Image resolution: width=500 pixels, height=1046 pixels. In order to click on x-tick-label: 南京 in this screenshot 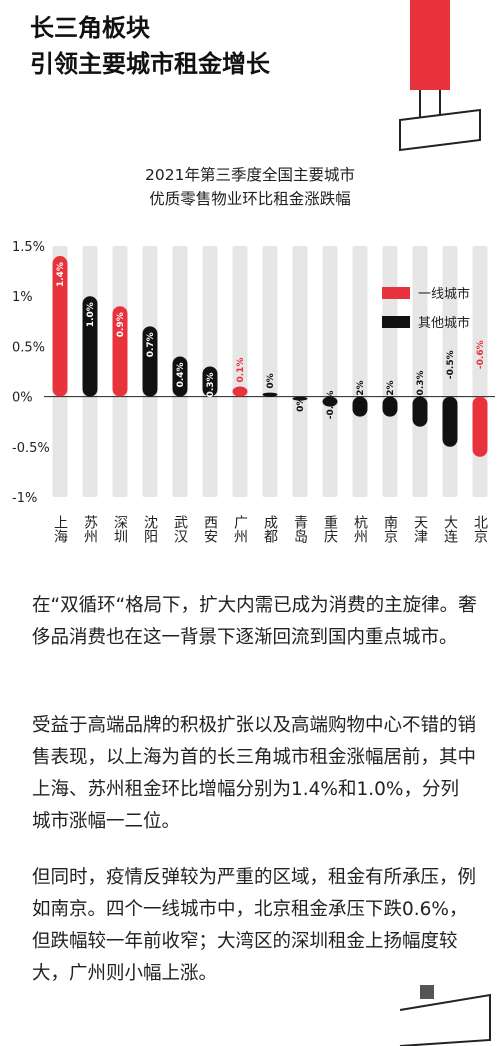, I will do `click(390, 529)`.